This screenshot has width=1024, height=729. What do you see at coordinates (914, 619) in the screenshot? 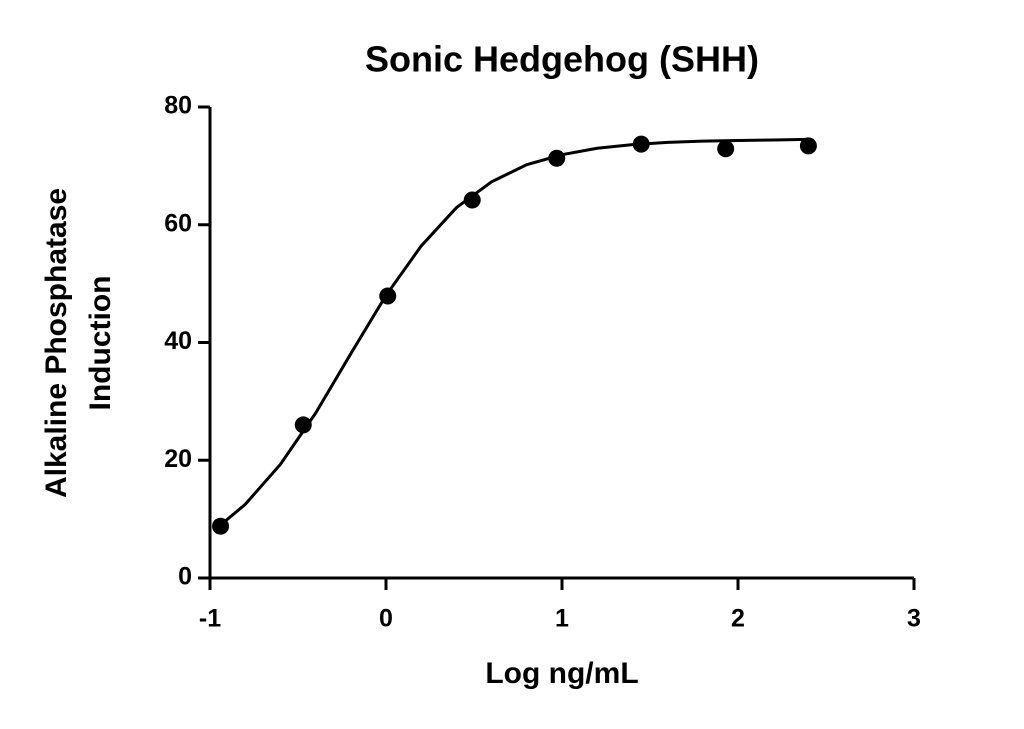
I see `x-tick-label: 3` at bounding box center [914, 619].